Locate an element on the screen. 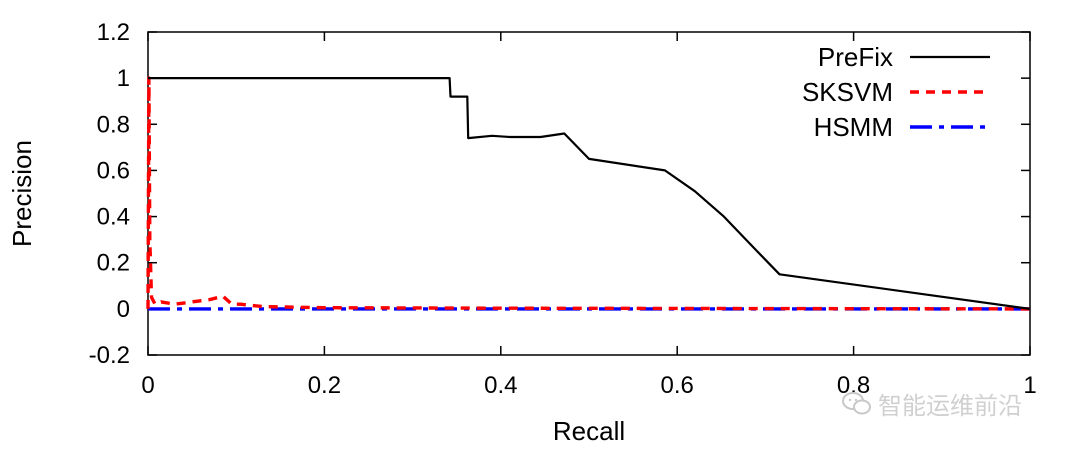  x-tick-label: 0.6 is located at coordinates (677, 385).